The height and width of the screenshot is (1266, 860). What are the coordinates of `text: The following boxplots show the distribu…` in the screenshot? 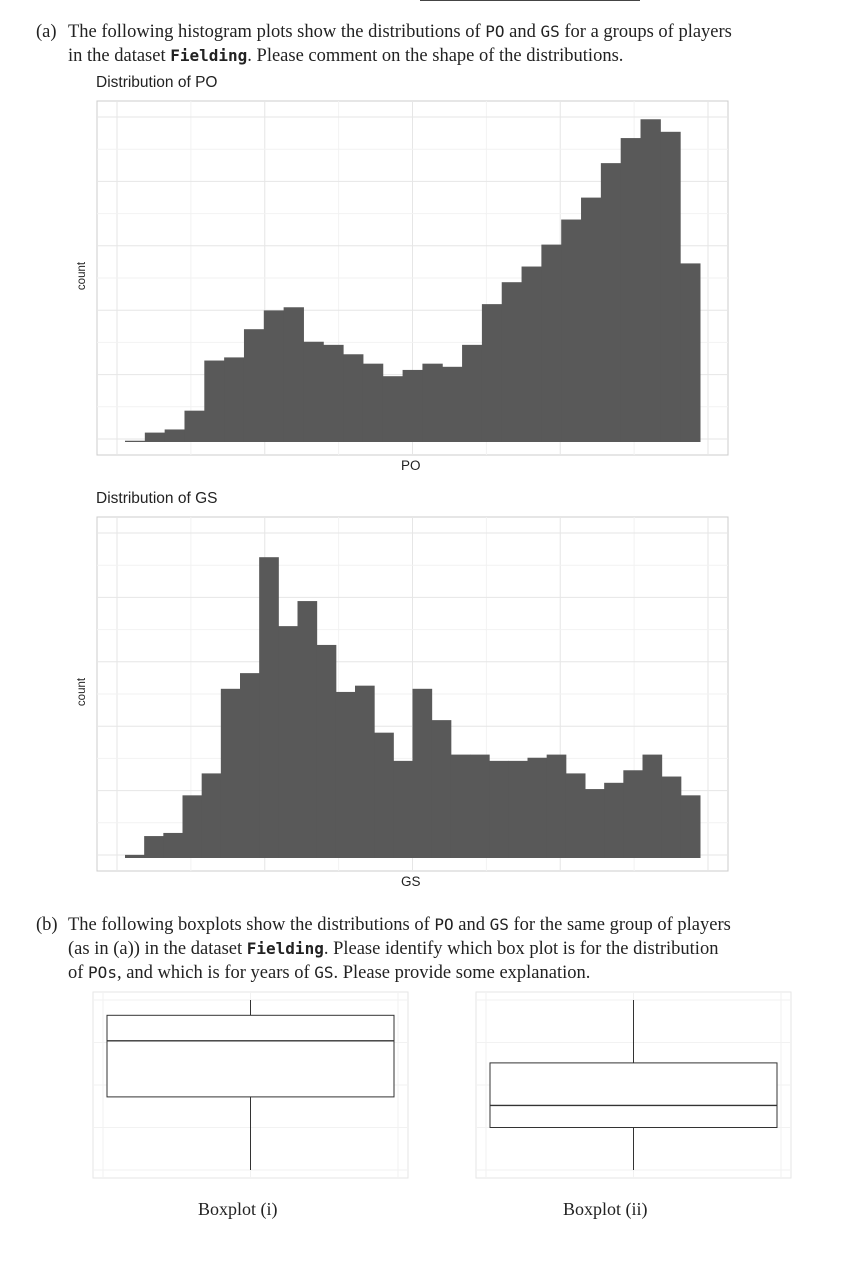 It's located at (251, 925).